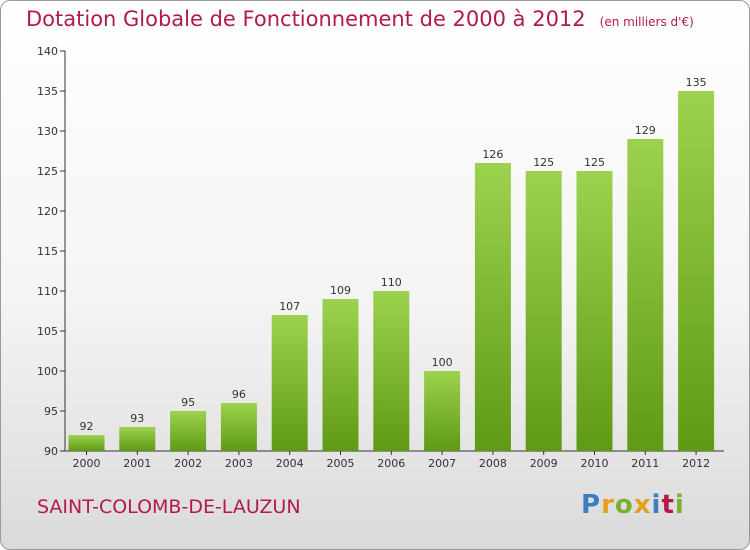  I want to click on y-tick-label: 90, so click(51, 451).